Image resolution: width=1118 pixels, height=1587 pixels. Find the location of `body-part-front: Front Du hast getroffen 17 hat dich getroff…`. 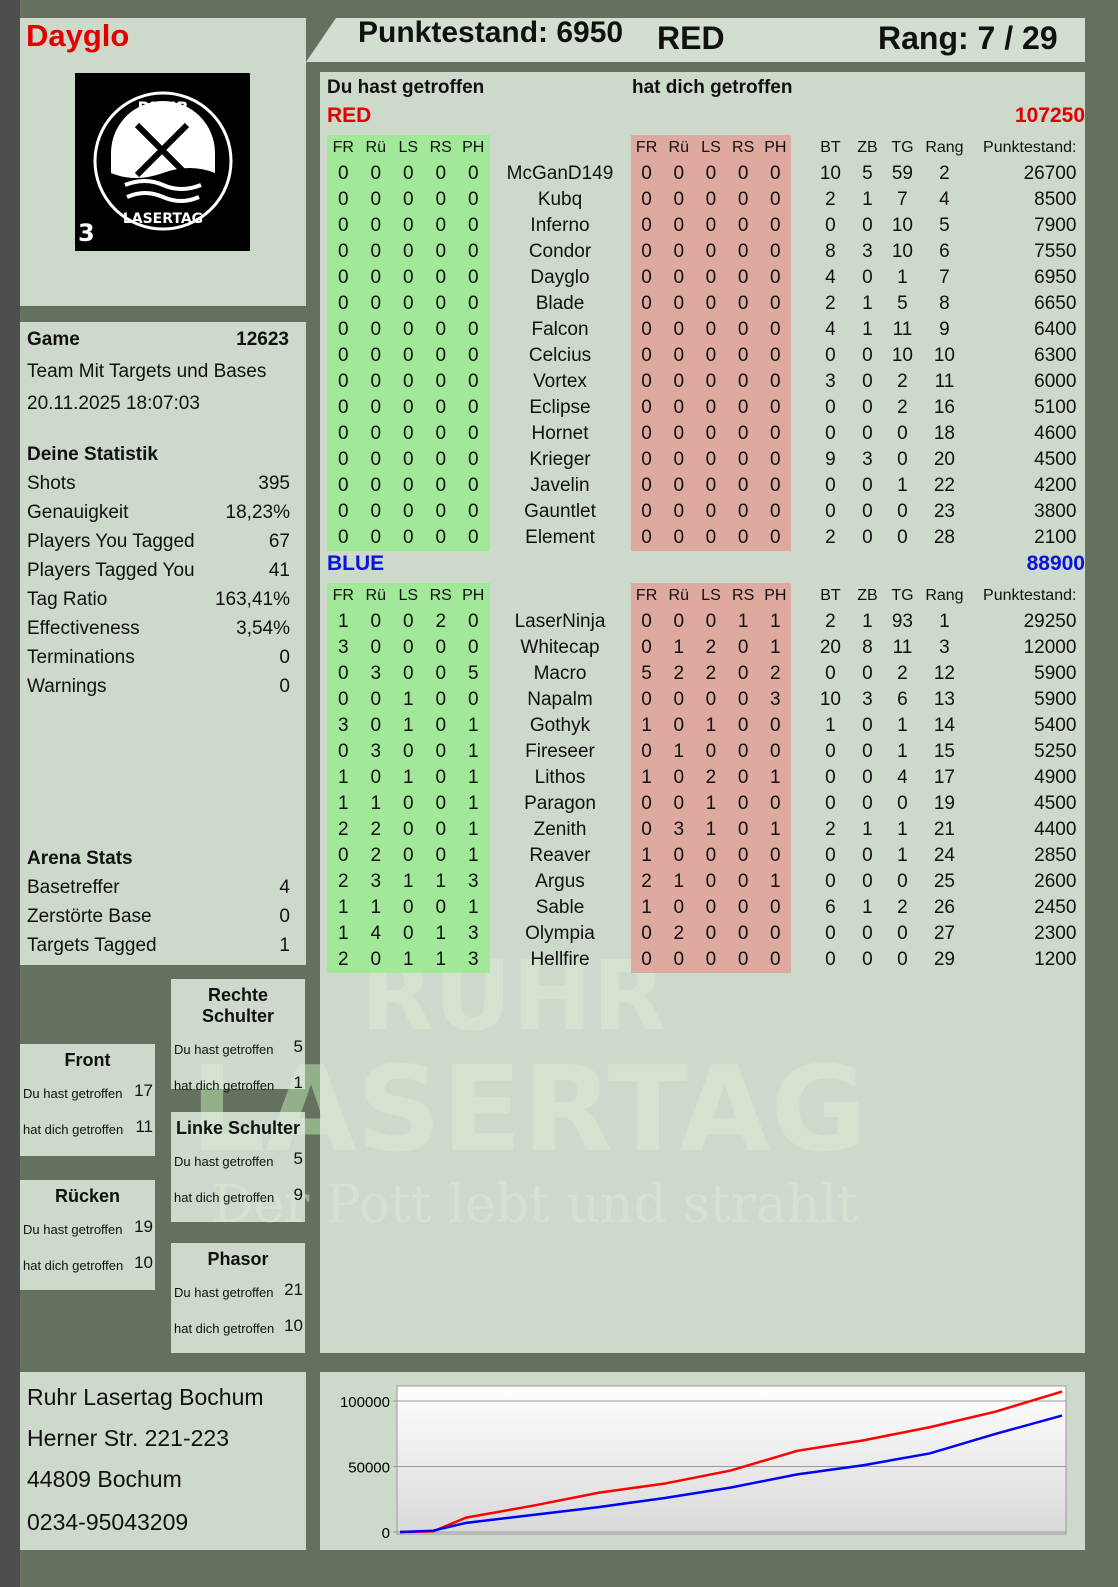

body-part-front: Front Du hast getroffen 17 hat dich getroff… is located at coordinates (87, 1100).